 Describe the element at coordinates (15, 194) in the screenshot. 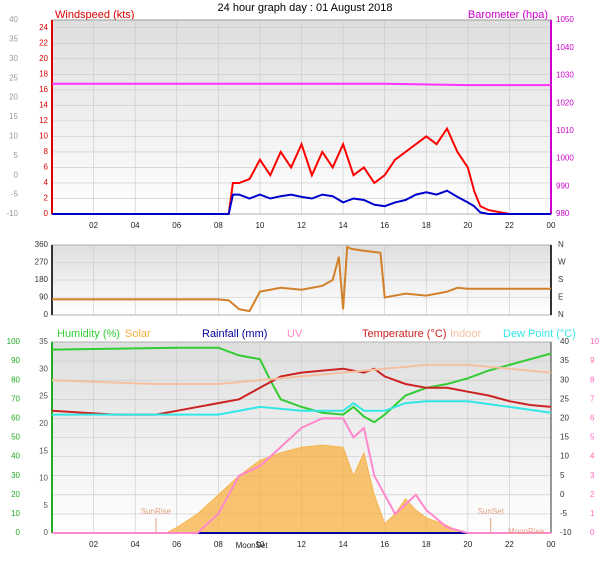

I see `y3-tick-label: -5` at that location.